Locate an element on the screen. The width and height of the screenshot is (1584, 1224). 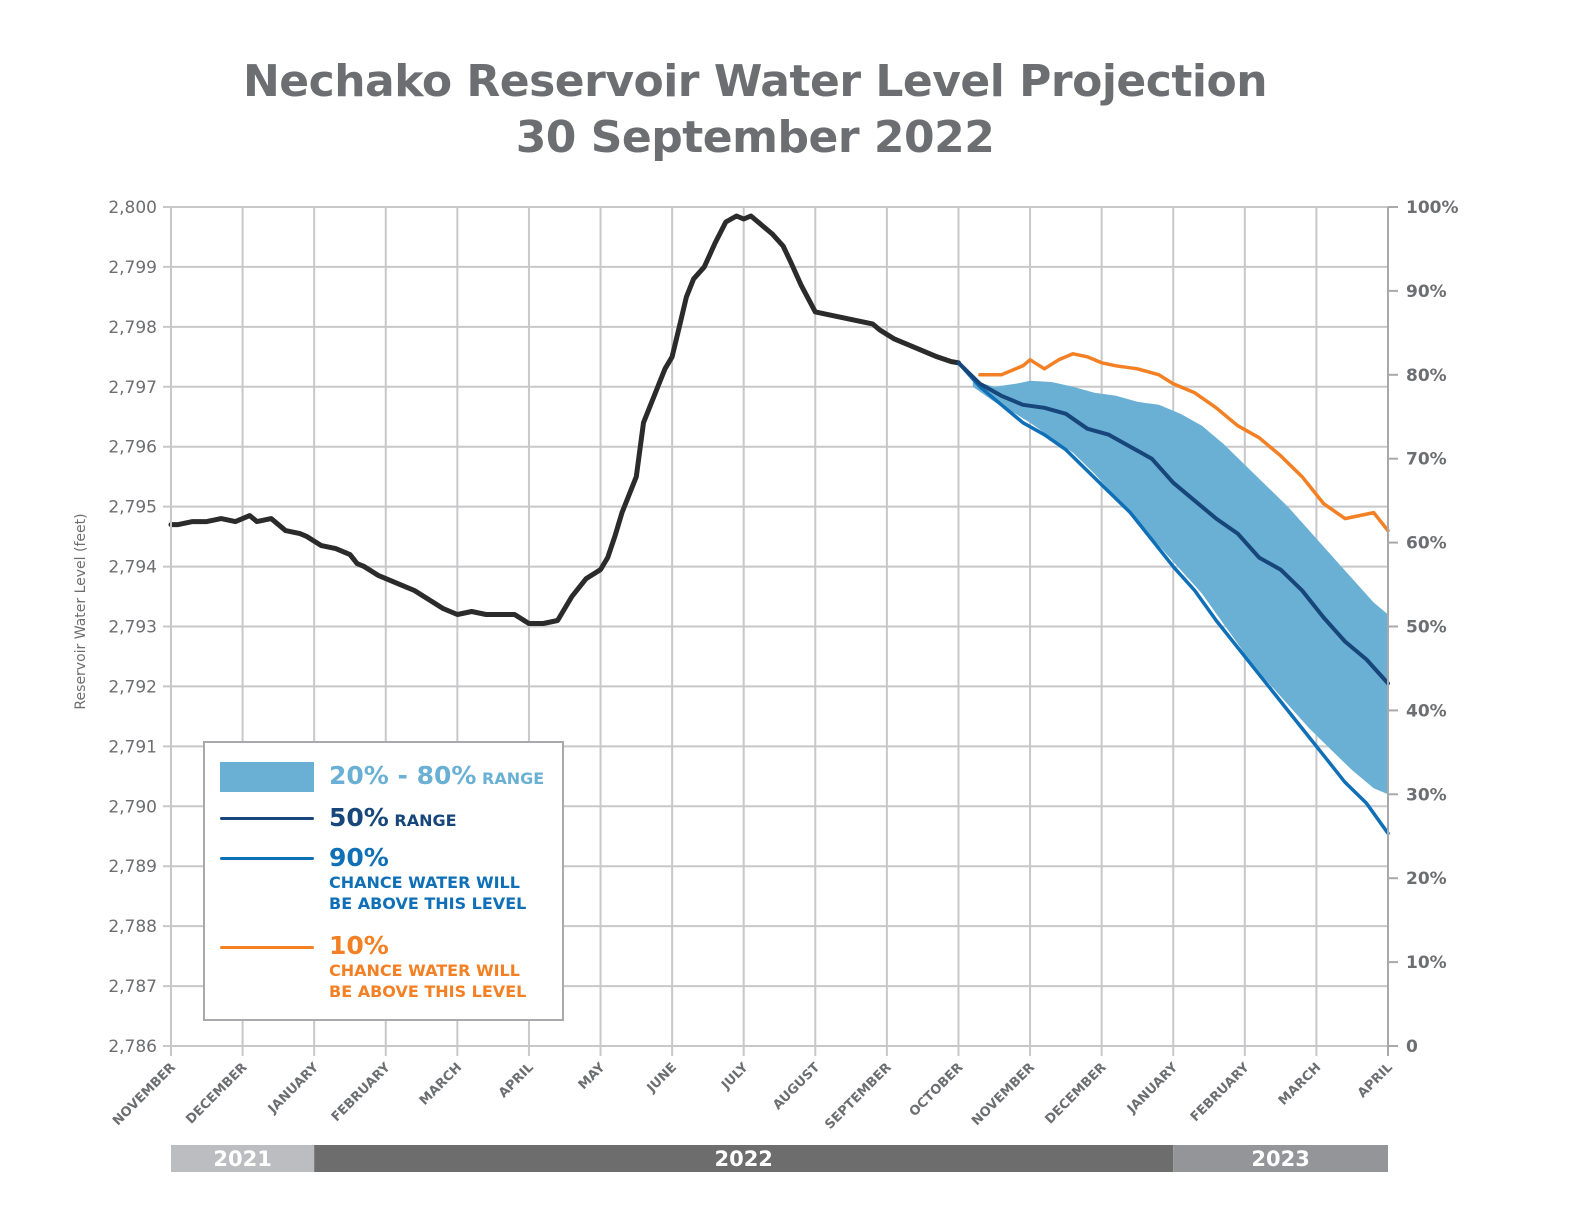
year-band-2022 is located at coordinates (744, 1158).